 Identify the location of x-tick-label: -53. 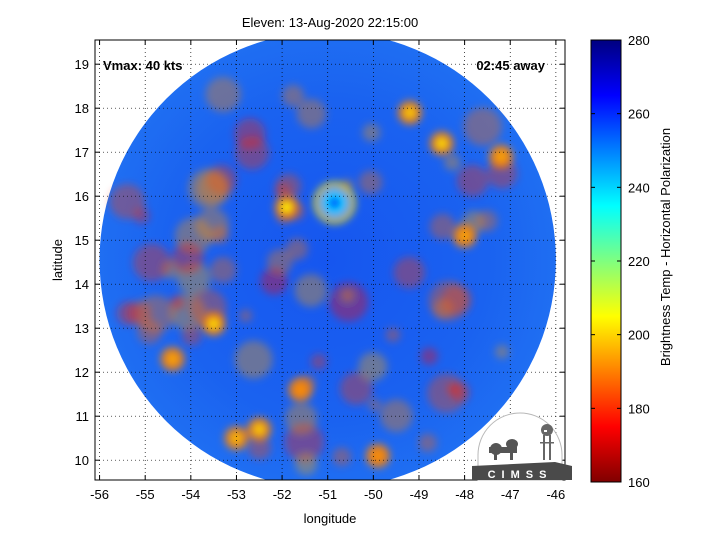
(236, 494).